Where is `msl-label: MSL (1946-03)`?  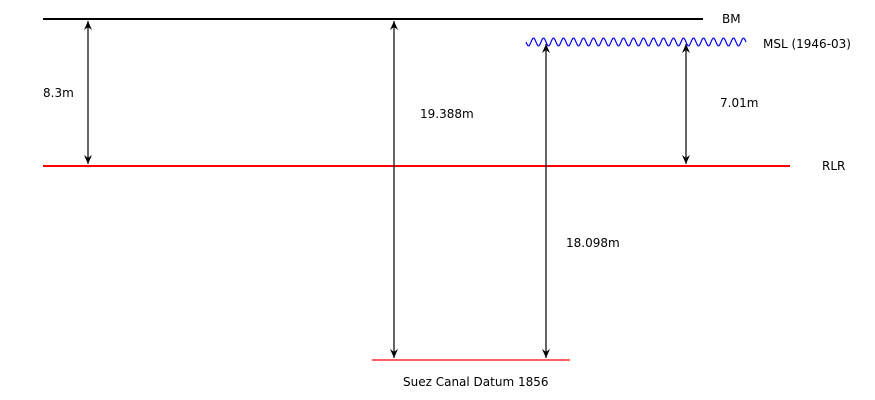
msl-label: MSL (1946-03) is located at coordinates (807, 44).